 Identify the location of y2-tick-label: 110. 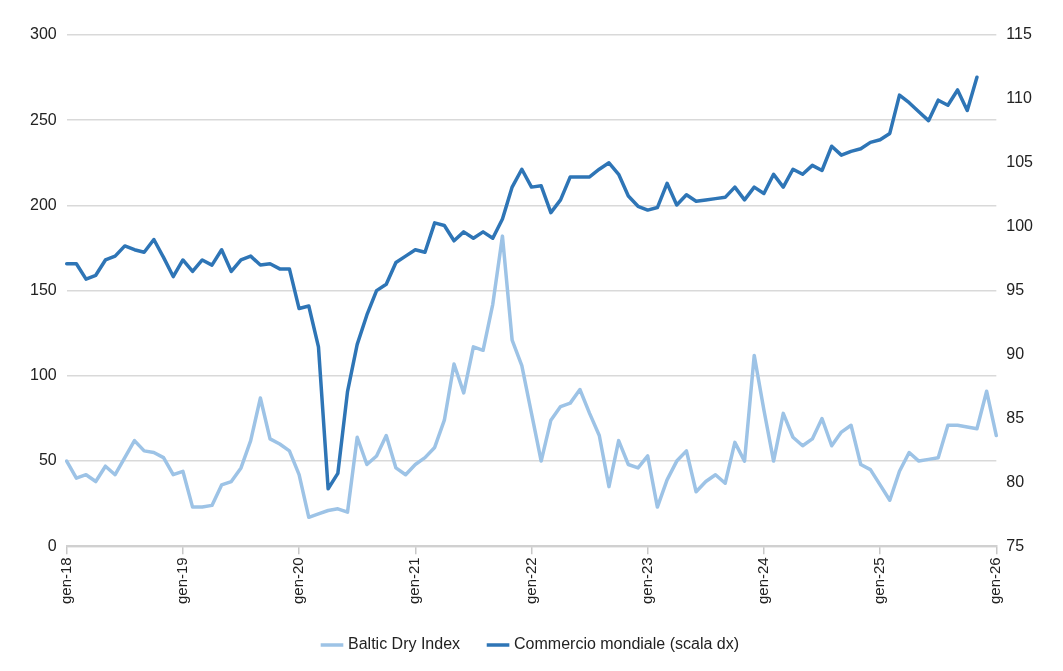
(1019, 98).